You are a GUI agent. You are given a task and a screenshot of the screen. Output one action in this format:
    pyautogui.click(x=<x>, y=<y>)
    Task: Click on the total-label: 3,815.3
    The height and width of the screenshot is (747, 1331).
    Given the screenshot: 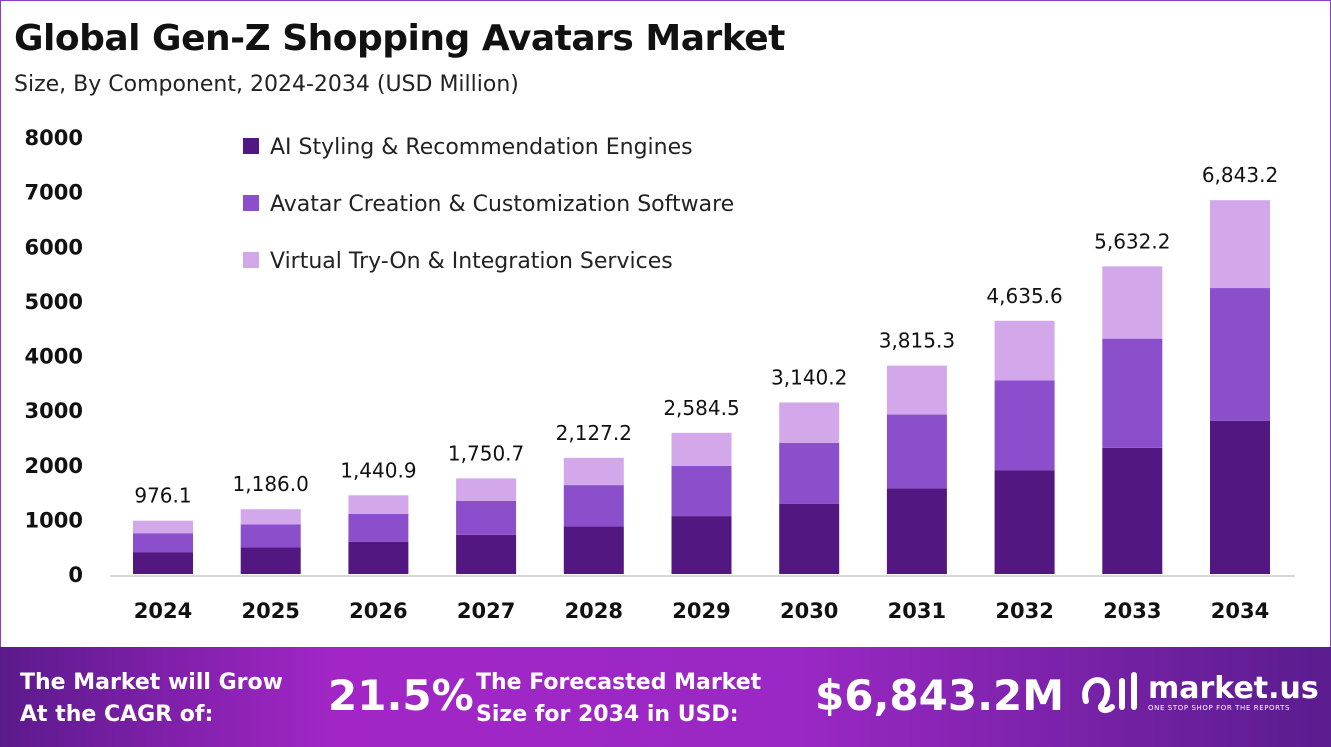 What is the action you would take?
    pyautogui.click(x=917, y=341)
    